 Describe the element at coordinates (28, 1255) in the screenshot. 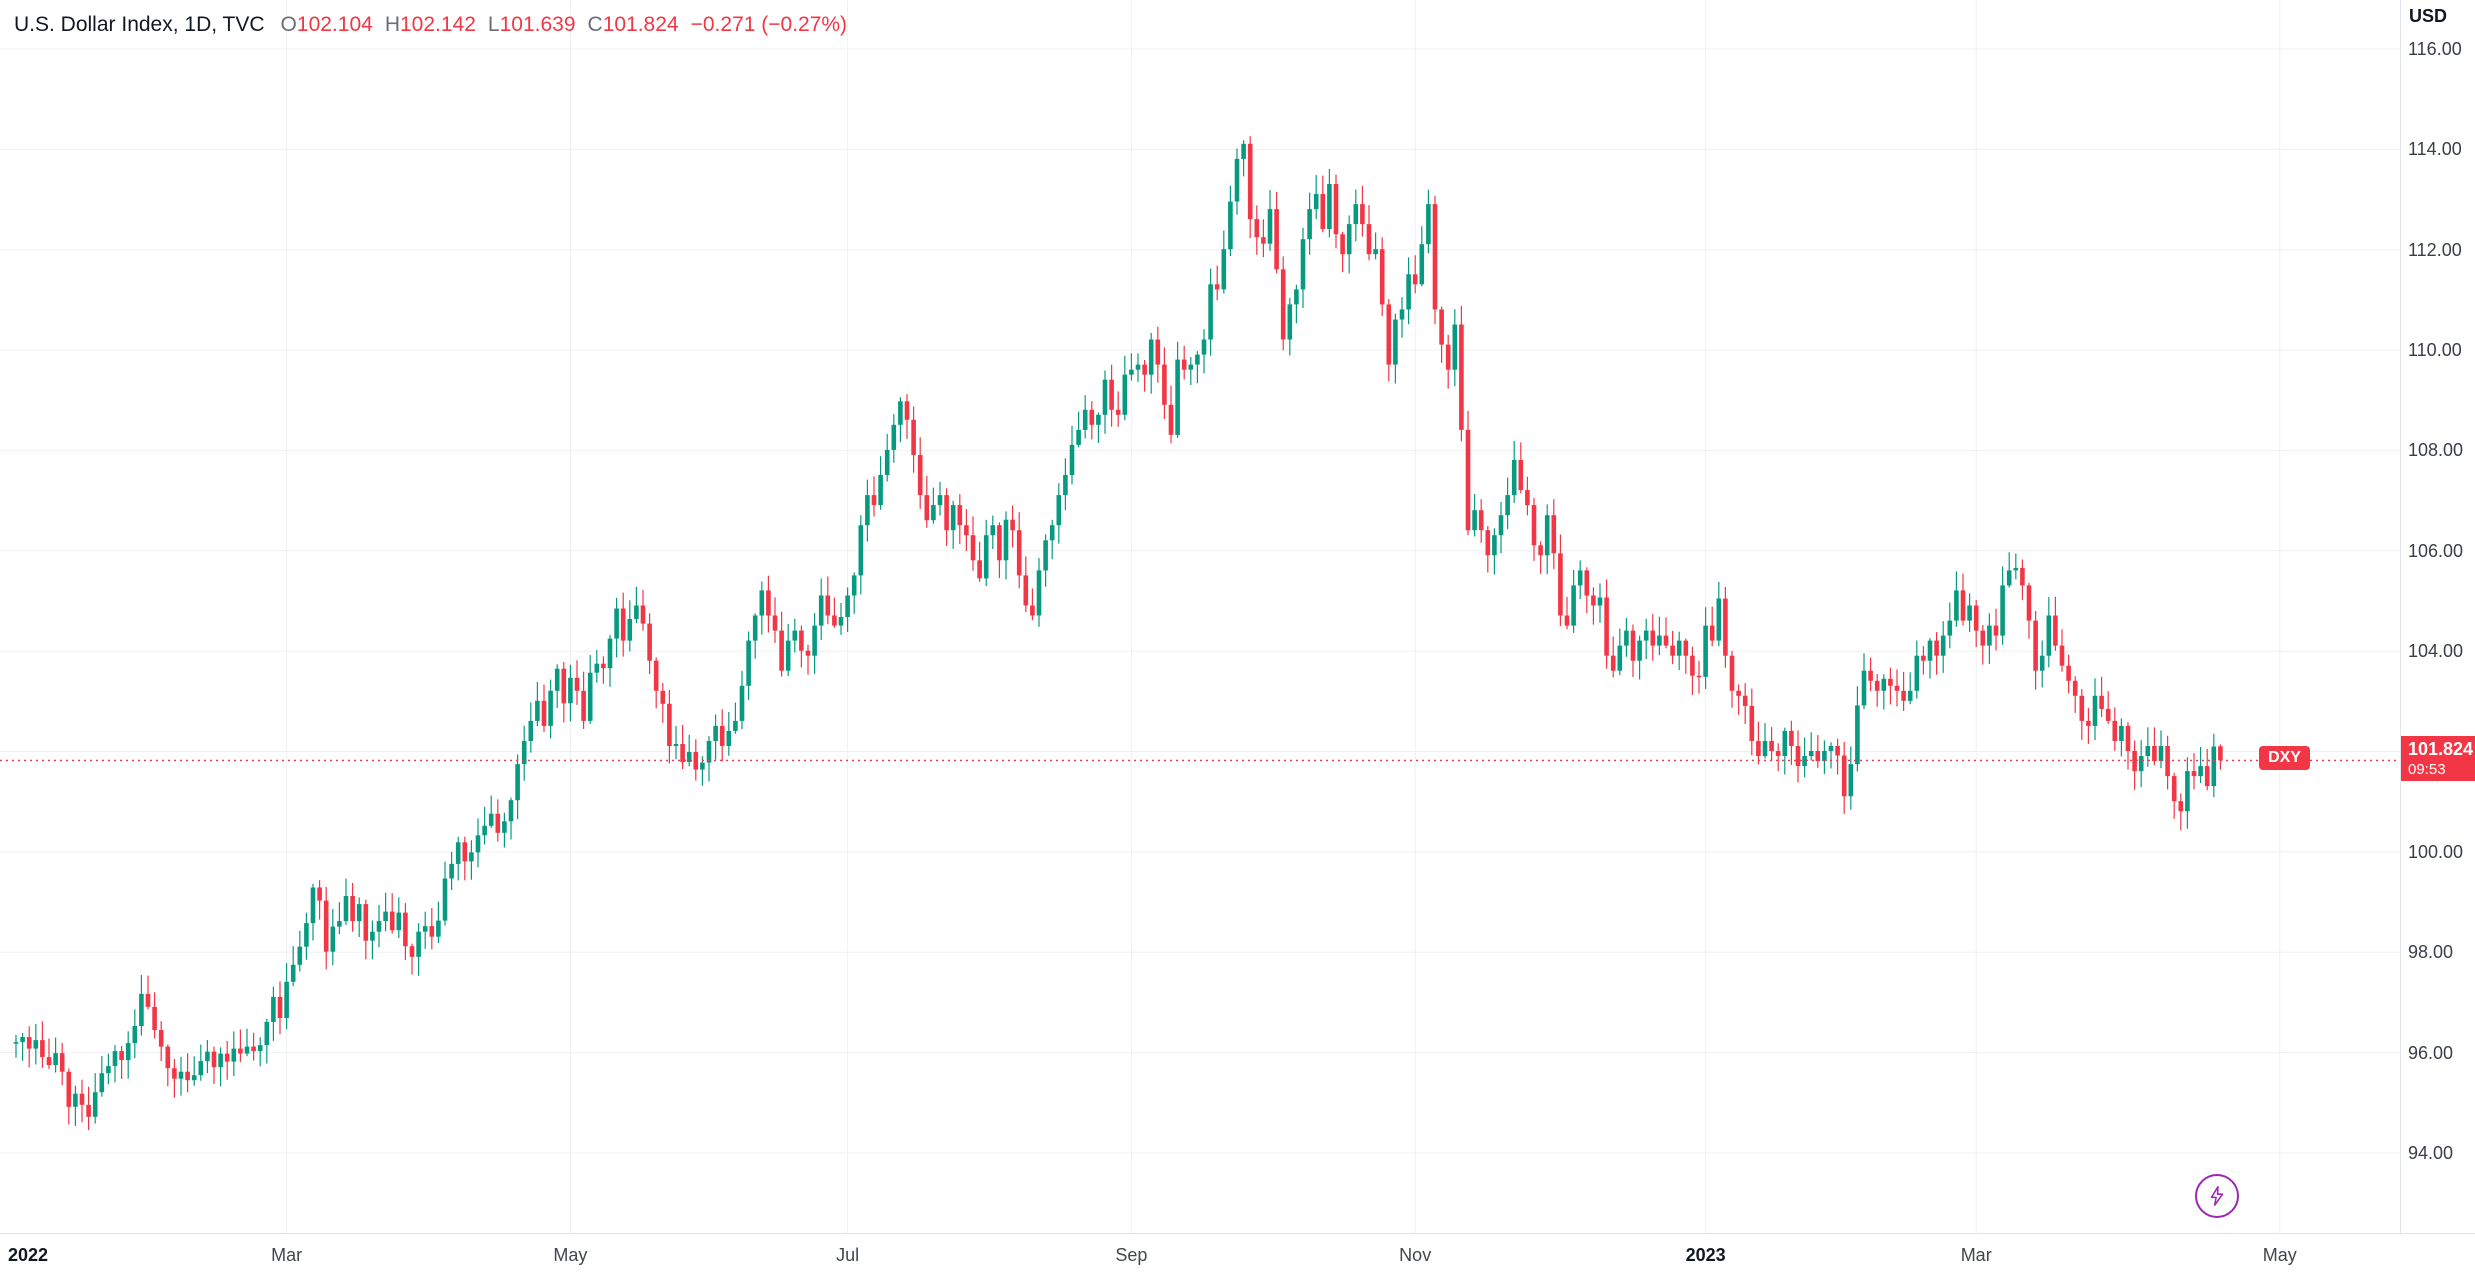

I see `time-axis-label: 2022` at that location.